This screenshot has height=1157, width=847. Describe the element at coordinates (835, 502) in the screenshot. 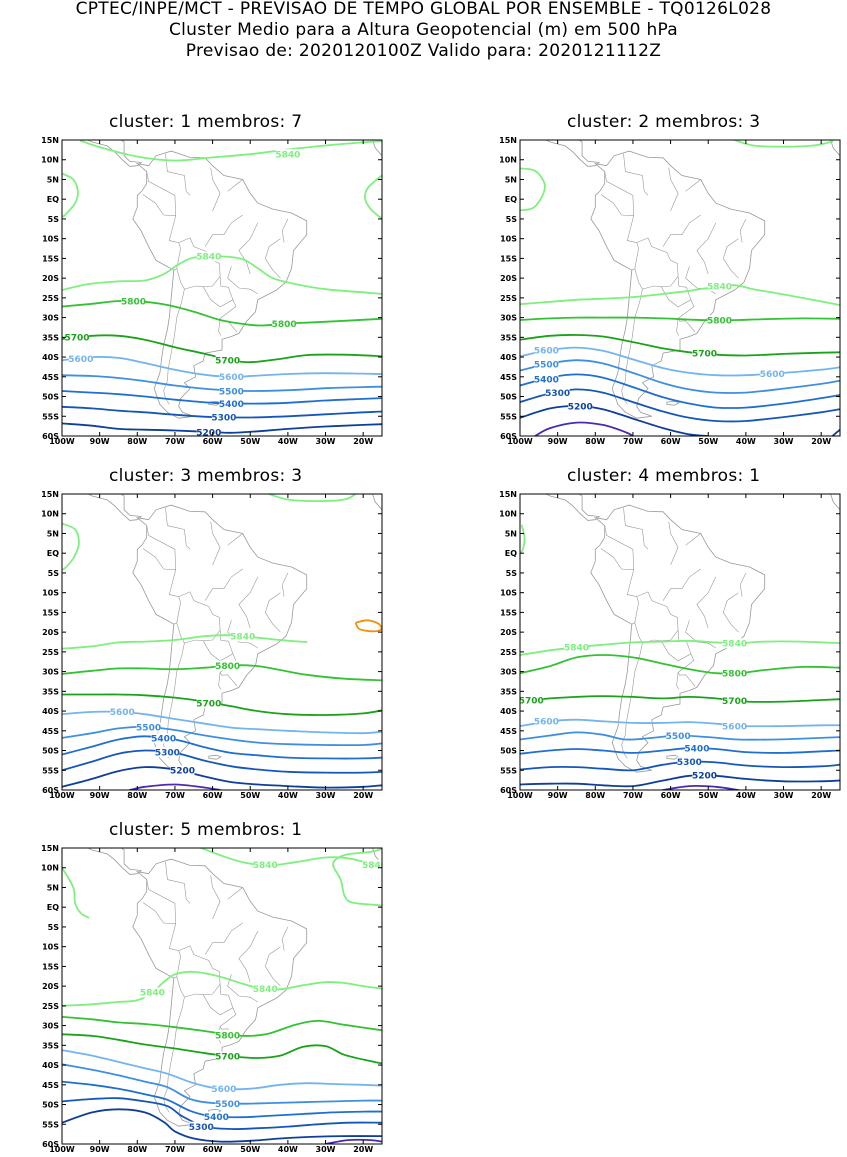

I see `coastline-africa` at that location.